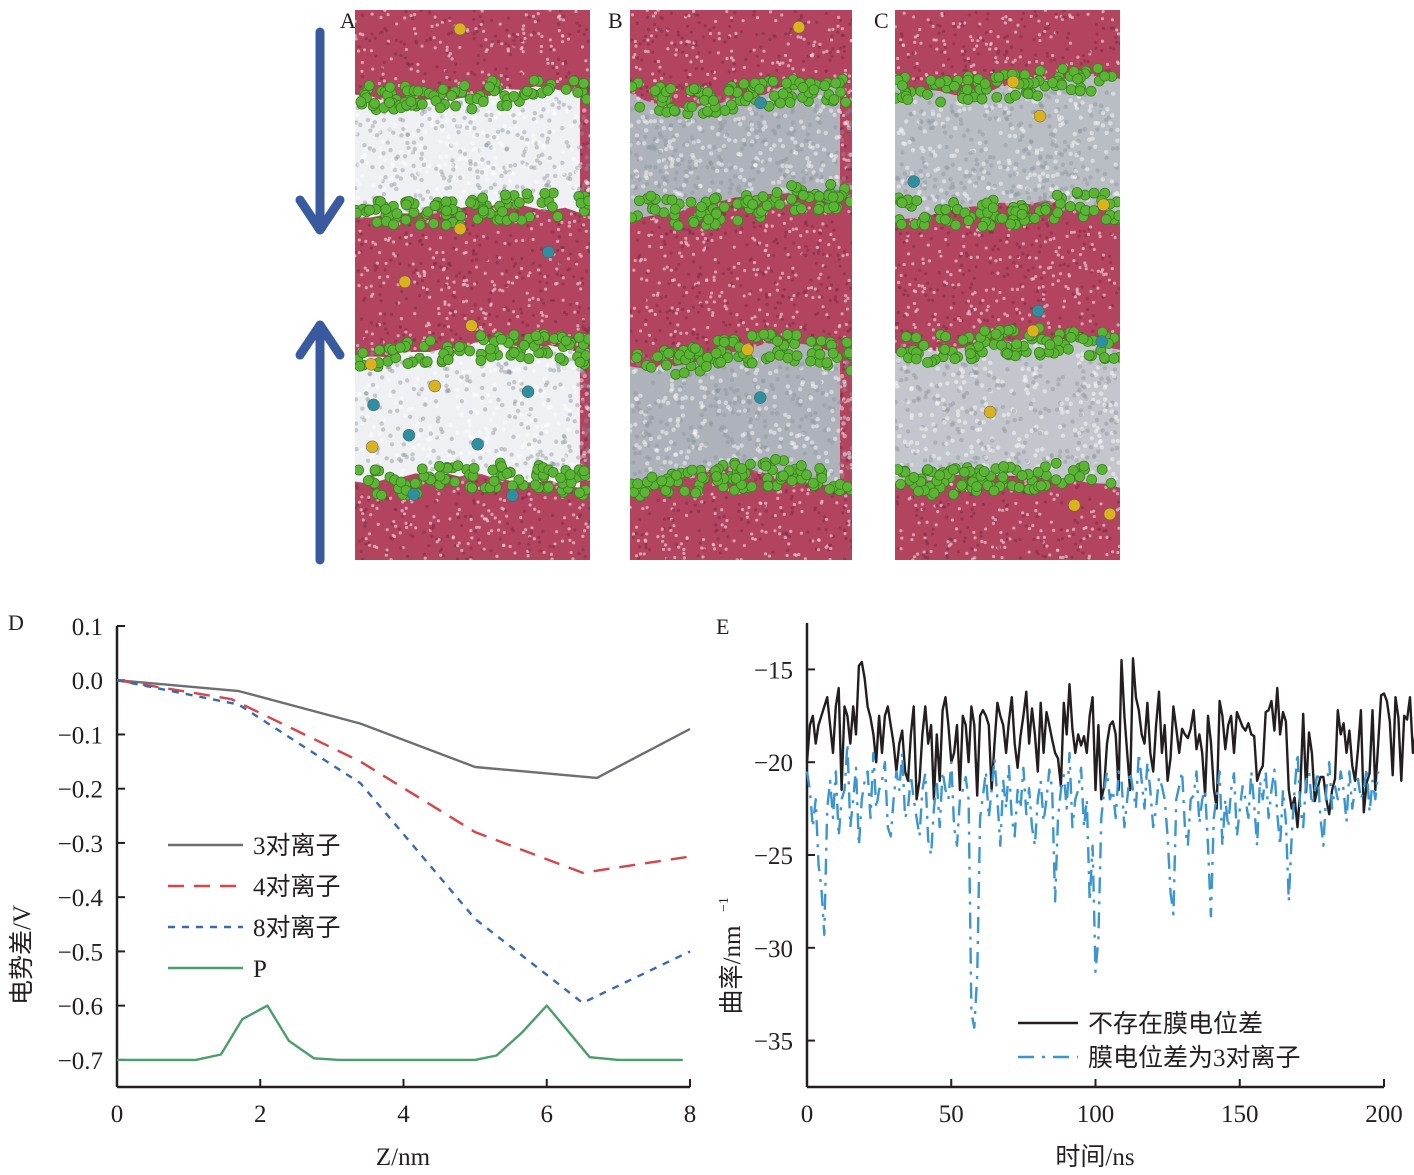 The width and height of the screenshot is (1414, 1175). I want to click on simulation-snapshot-b, so click(741, 285).